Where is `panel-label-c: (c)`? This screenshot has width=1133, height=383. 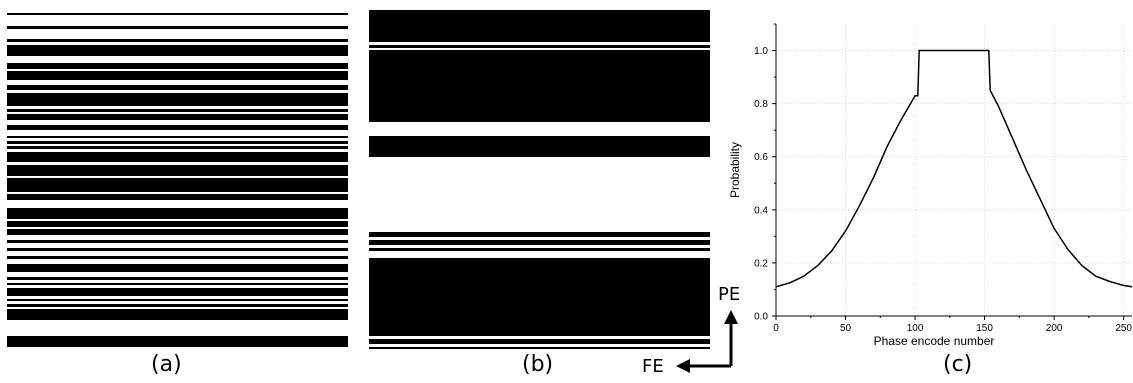 panel-label-c: (c) is located at coordinates (958, 364).